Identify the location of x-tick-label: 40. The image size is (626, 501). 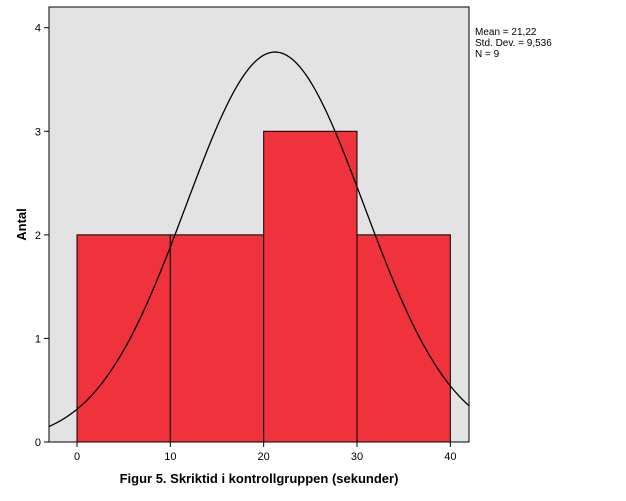
(450, 457).